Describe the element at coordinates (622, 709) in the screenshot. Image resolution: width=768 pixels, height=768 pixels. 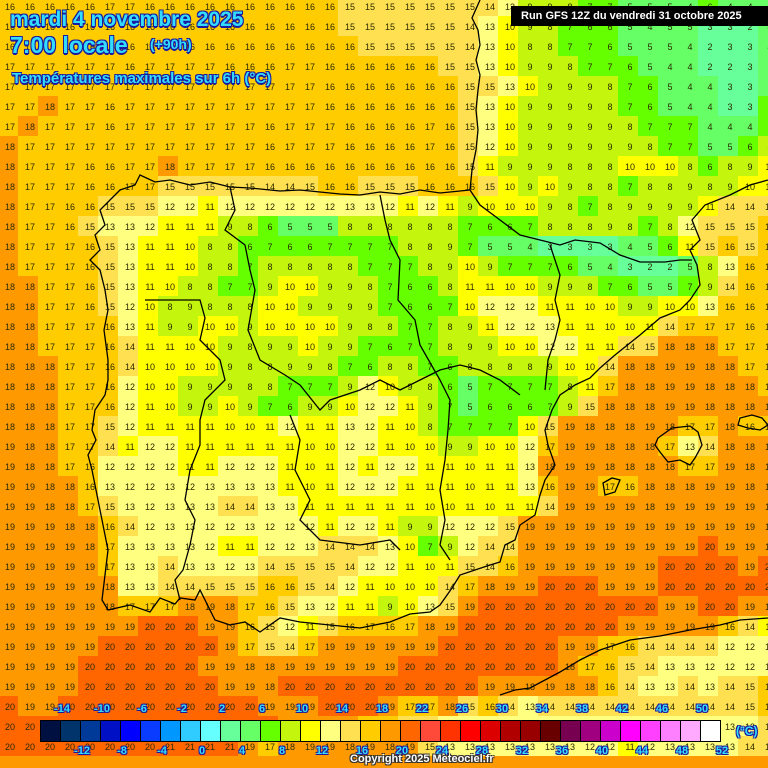
I see `legend-label-top: 42` at that location.